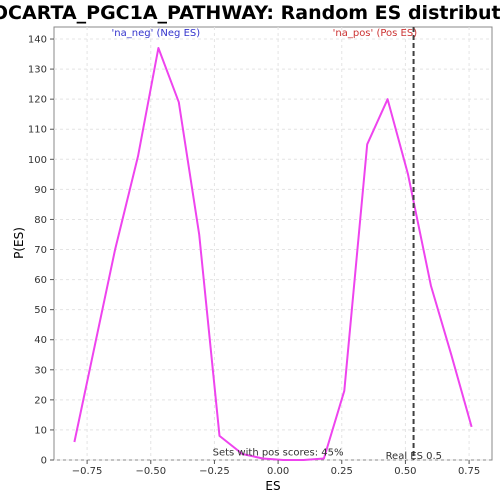  I want to click on y-axis: 0 10 20 30 40 50 60 70 80 90 100 110 120 130 140, so click(41, 251).